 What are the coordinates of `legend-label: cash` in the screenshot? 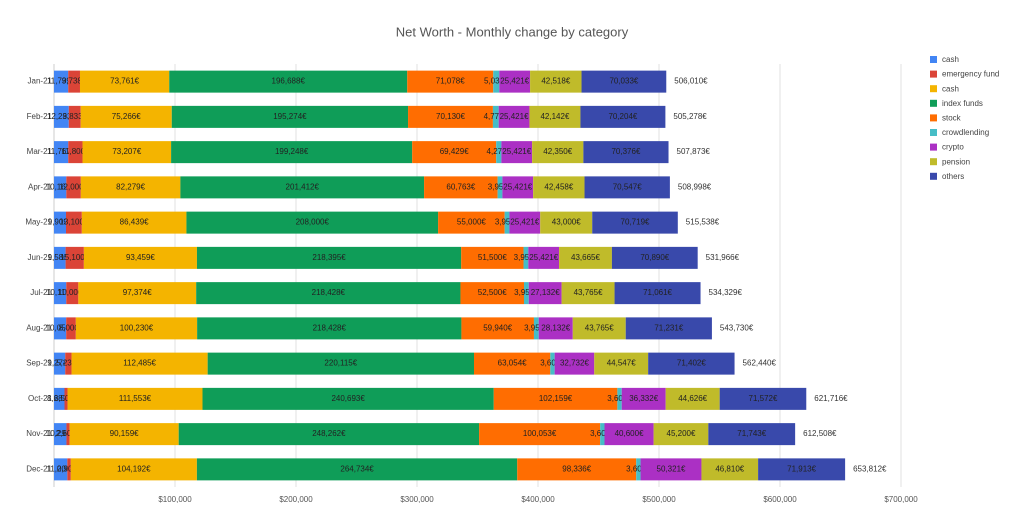 It's located at (950, 59).